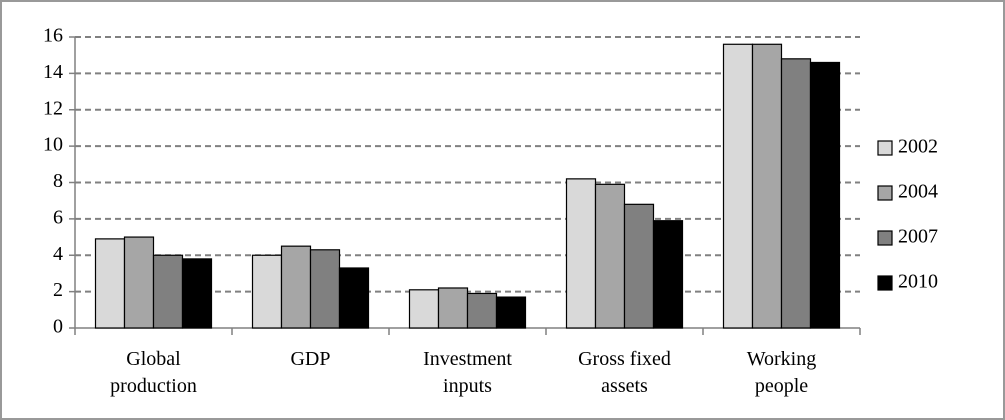 This screenshot has height=420, width=1005. Describe the element at coordinates (153, 372) in the screenshot. I see `x-tick-label: Global production` at that location.